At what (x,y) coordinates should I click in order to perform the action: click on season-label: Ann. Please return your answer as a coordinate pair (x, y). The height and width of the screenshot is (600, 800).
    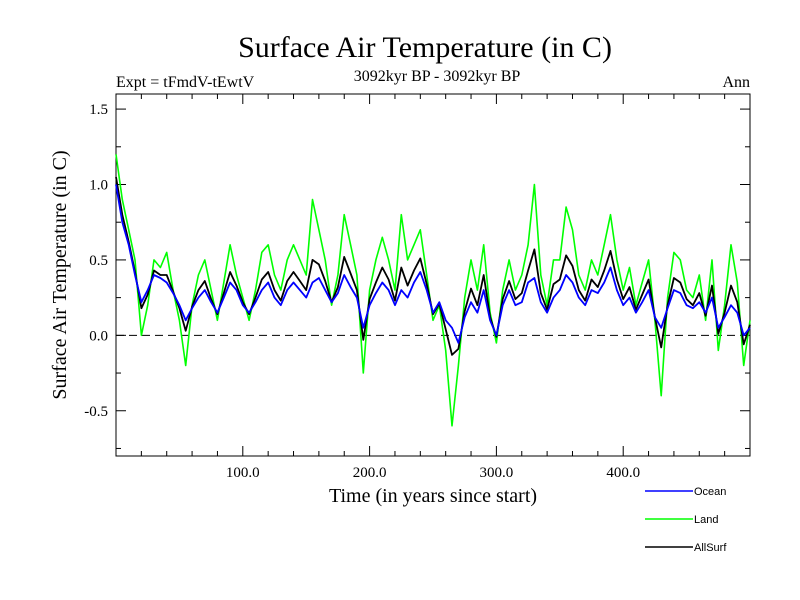
    Looking at the image, I should click on (736, 82).